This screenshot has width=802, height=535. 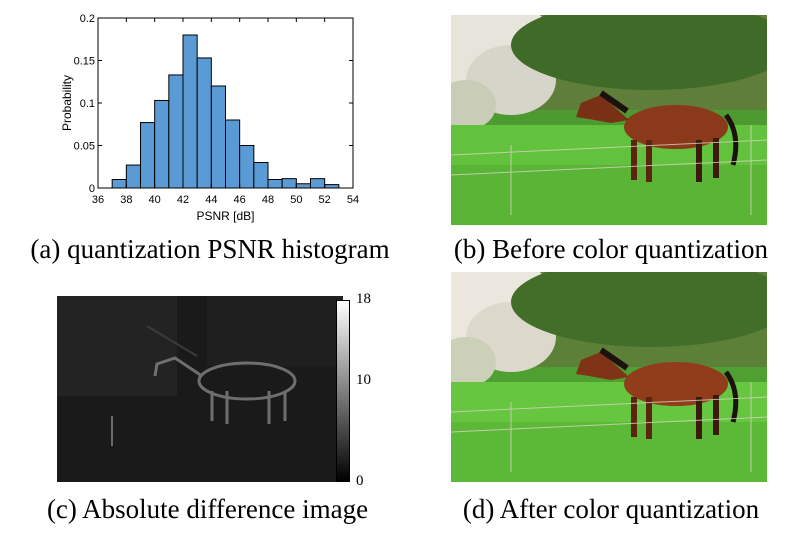 What do you see at coordinates (325, 200) in the screenshot?
I see `x-tick-label: 52` at bounding box center [325, 200].